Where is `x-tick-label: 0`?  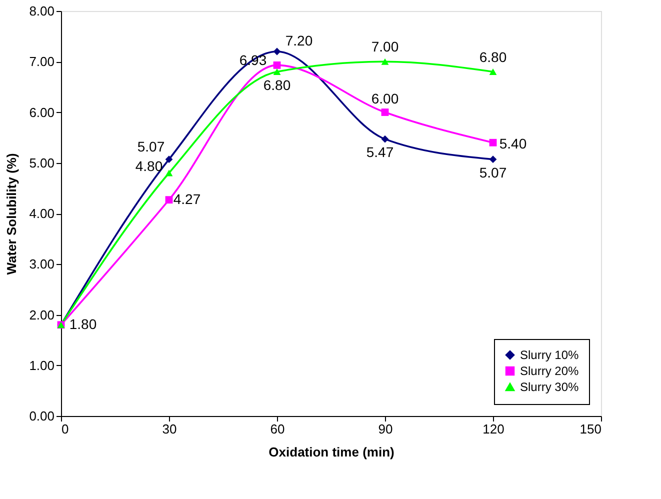
x-tick-label: 0 is located at coordinates (65, 429).